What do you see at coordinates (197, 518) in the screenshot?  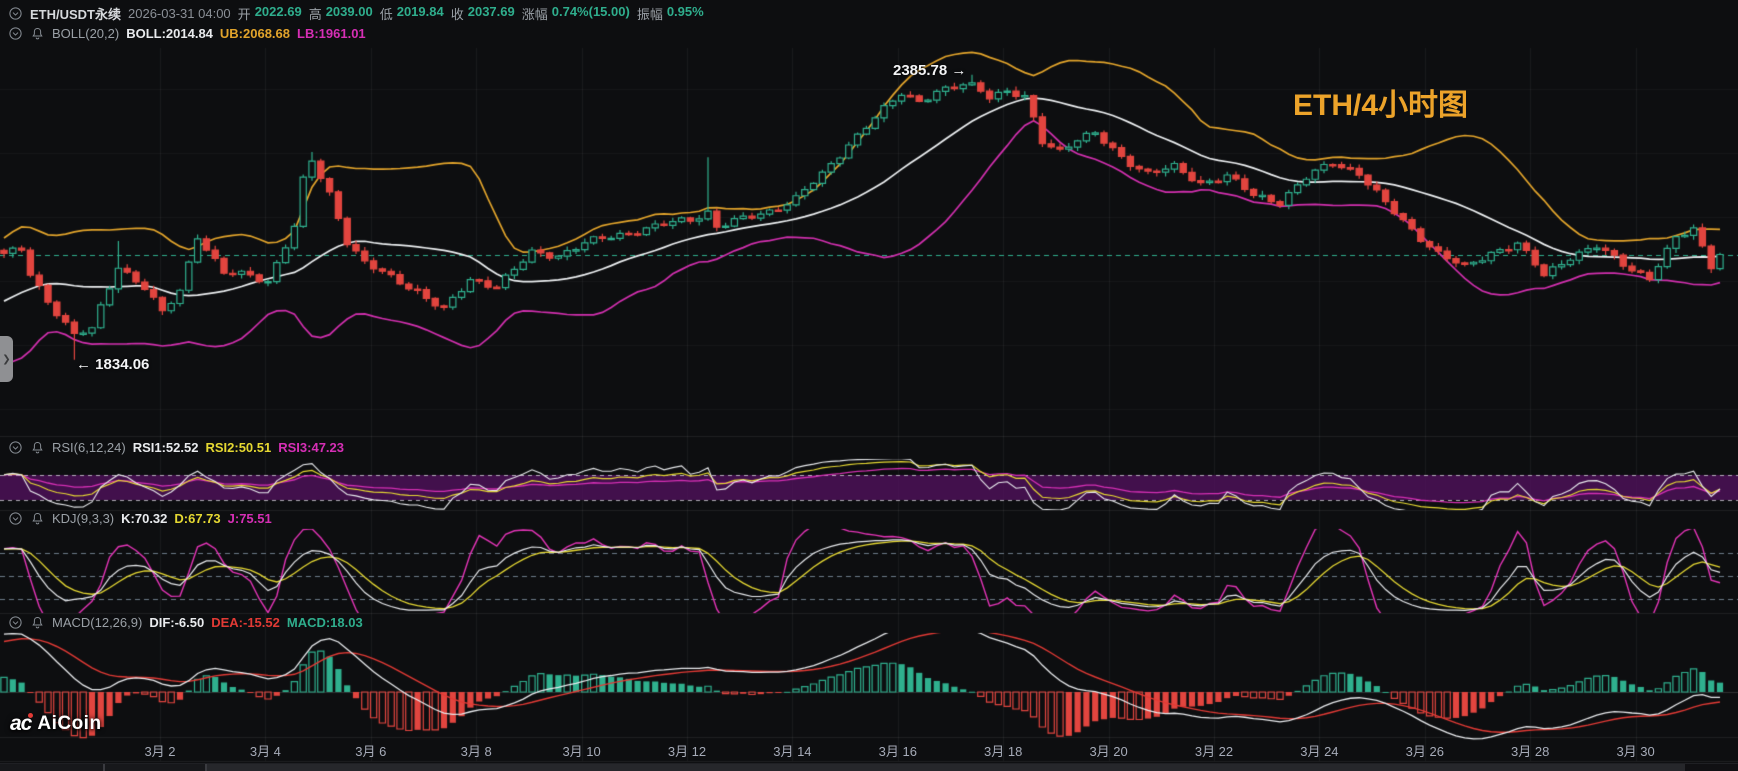 I see `kdj-d-value: D:67.73` at bounding box center [197, 518].